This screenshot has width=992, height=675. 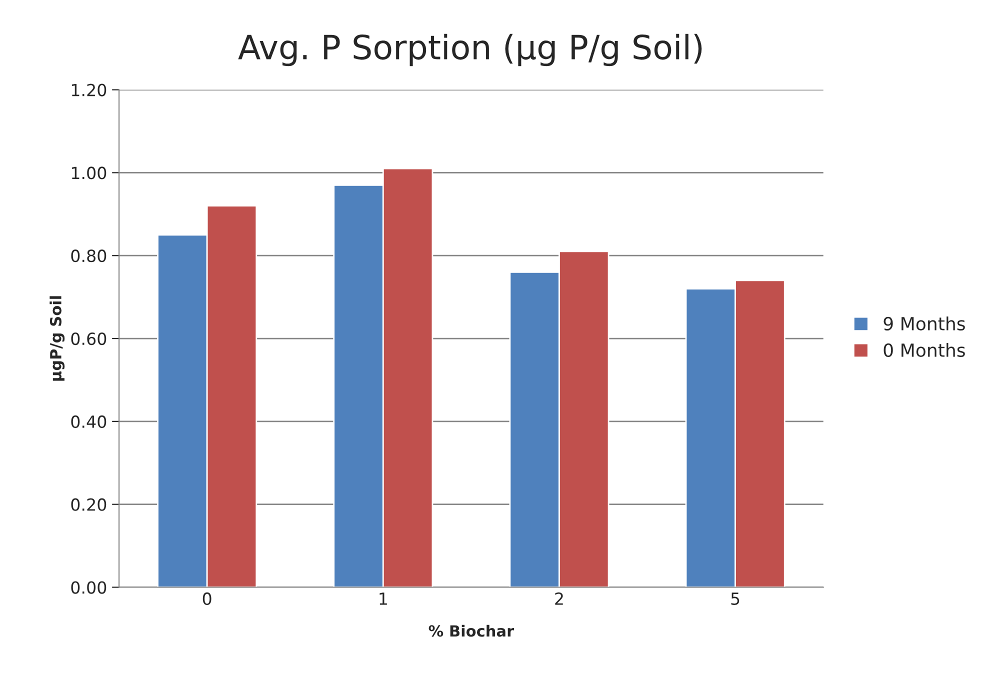 I want to click on chart-title: Avg. P Sorption (µg P/g Soil), so click(x=470, y=50).